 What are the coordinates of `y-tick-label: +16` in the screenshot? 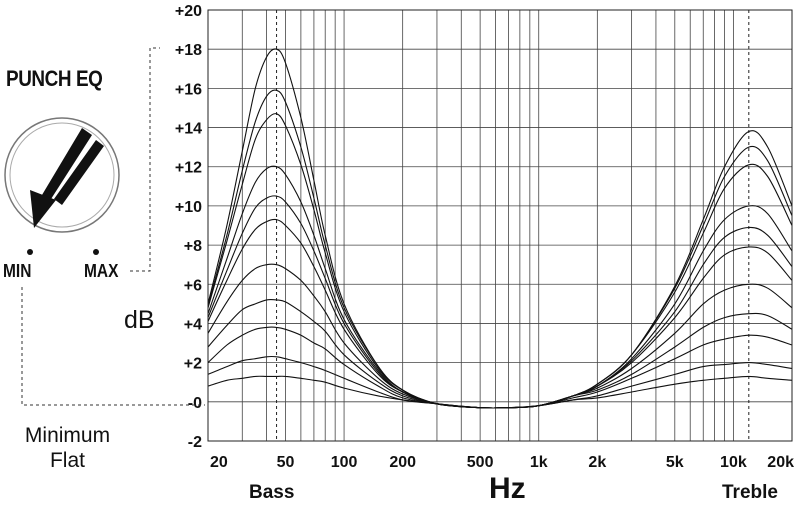 It's located at (188, 89).